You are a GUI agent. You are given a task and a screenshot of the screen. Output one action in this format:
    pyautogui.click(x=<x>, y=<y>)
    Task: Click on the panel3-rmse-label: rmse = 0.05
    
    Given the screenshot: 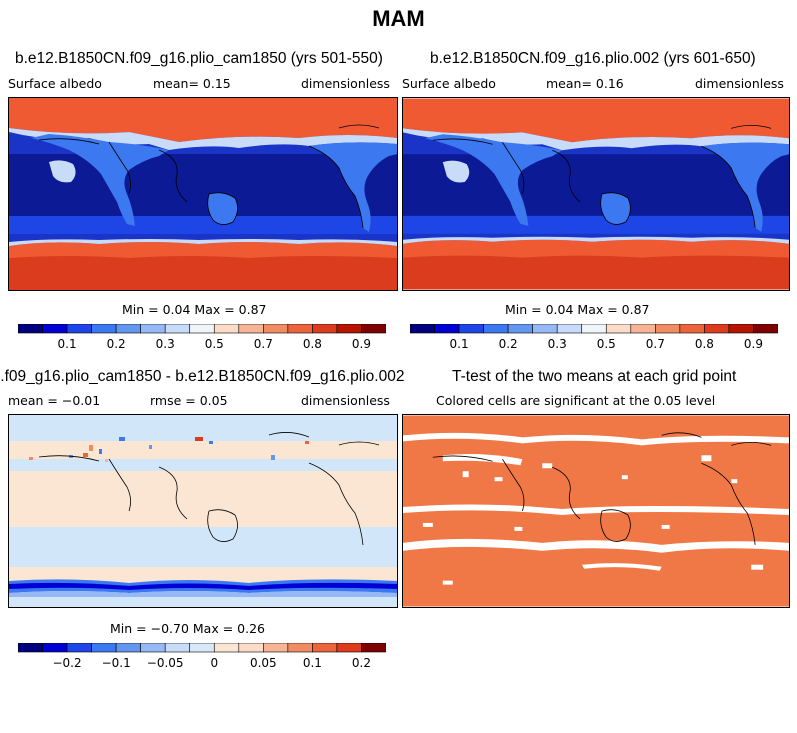 What is the action you would take?
    pyautogui.click(x=189, y=400)
    